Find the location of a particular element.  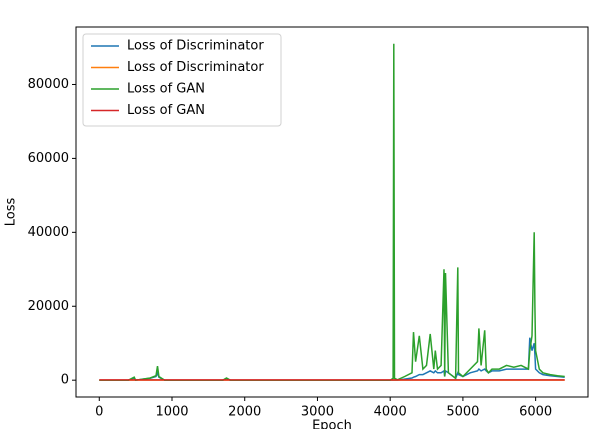

y-tick-label: 60000 is located at coordinates (48, 158).